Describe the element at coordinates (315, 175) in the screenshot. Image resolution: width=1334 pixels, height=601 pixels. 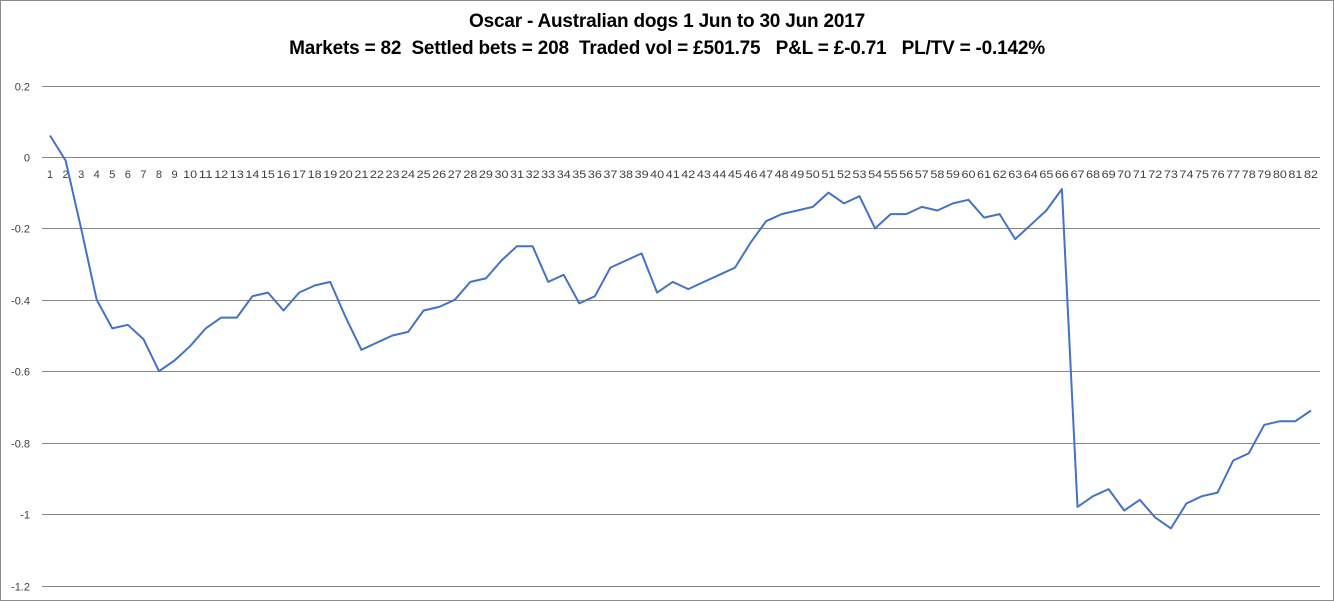
I see `x-tick-label: 18` at that location.